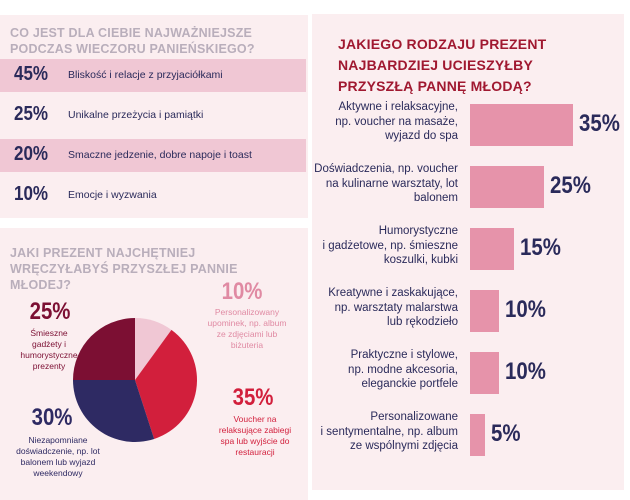 Image resolution: width=630 pixels, height=500 pixels. I want to click on bar-label-line: np. voucher na masaże,, so click(396, 121).